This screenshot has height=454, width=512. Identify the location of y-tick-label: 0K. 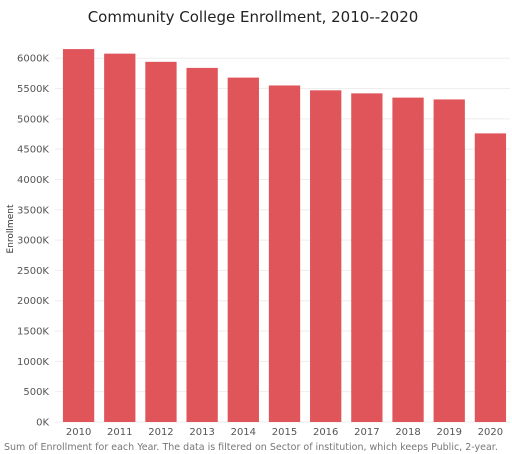
(42, 423).